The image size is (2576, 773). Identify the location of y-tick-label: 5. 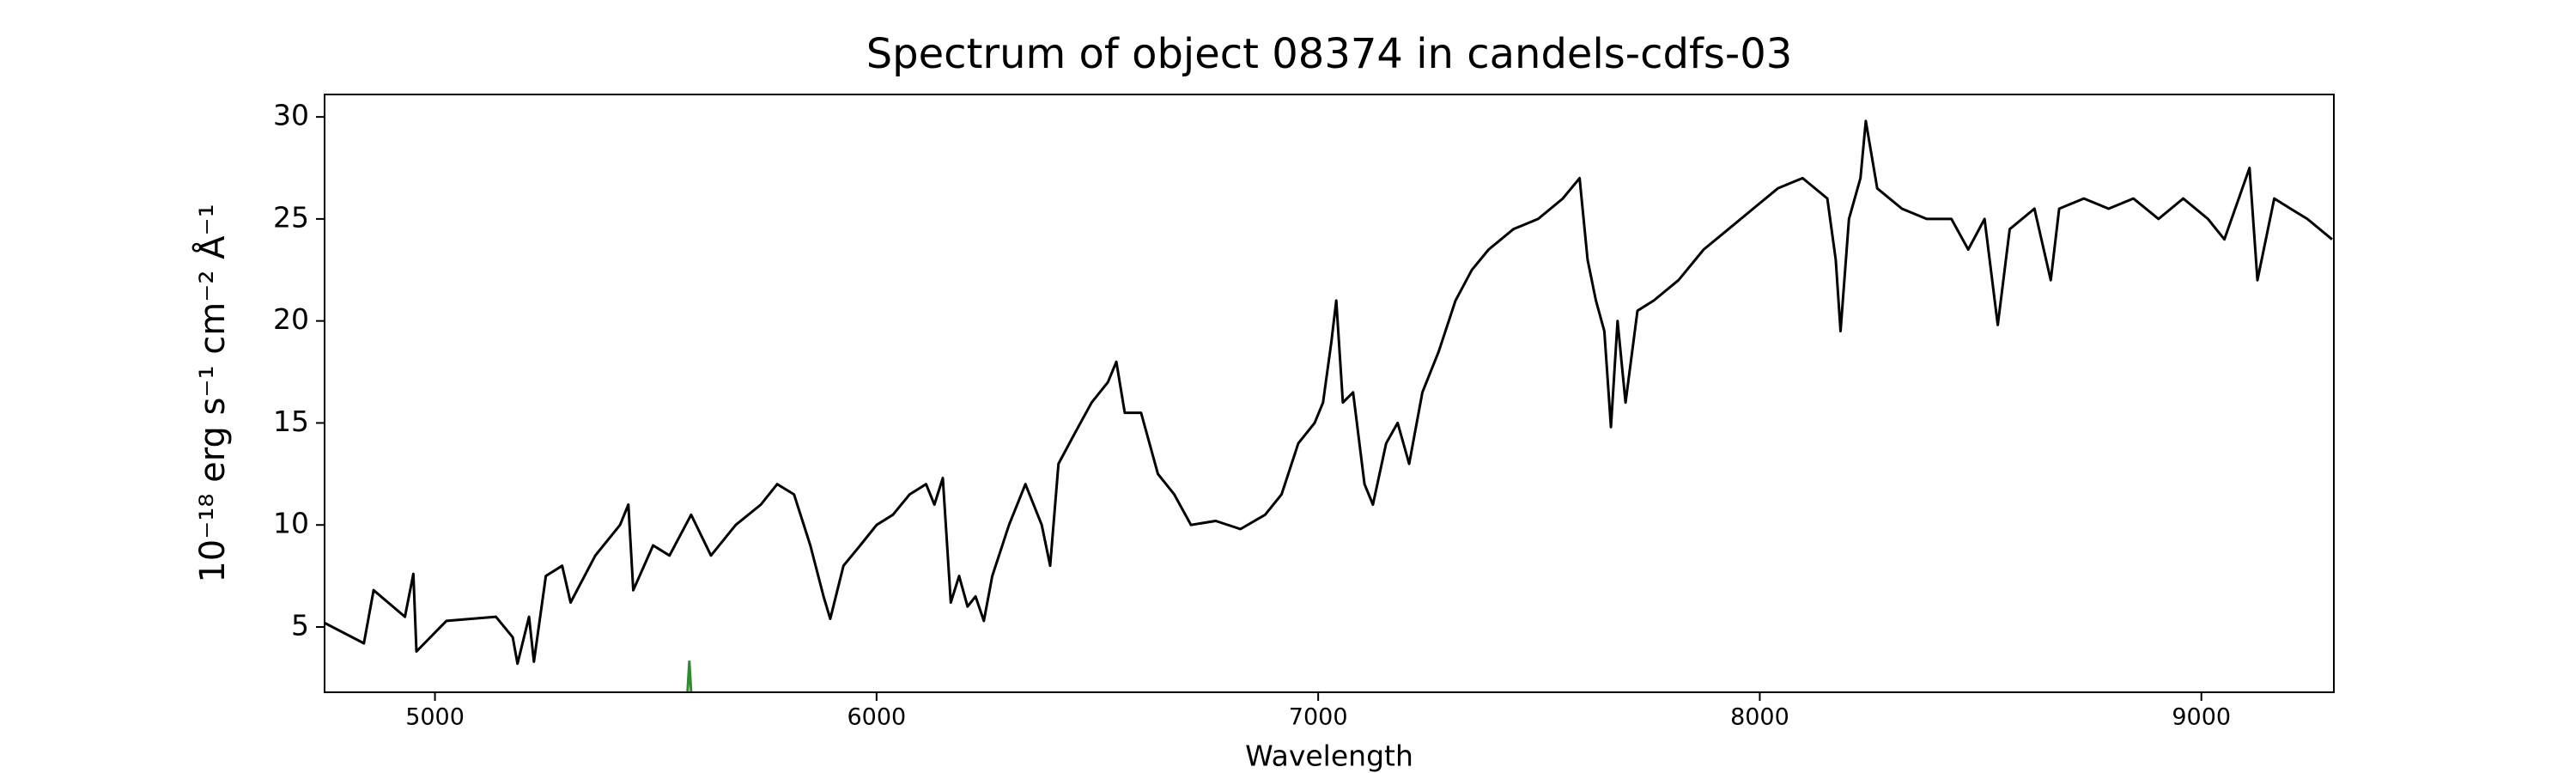
(300, 625).